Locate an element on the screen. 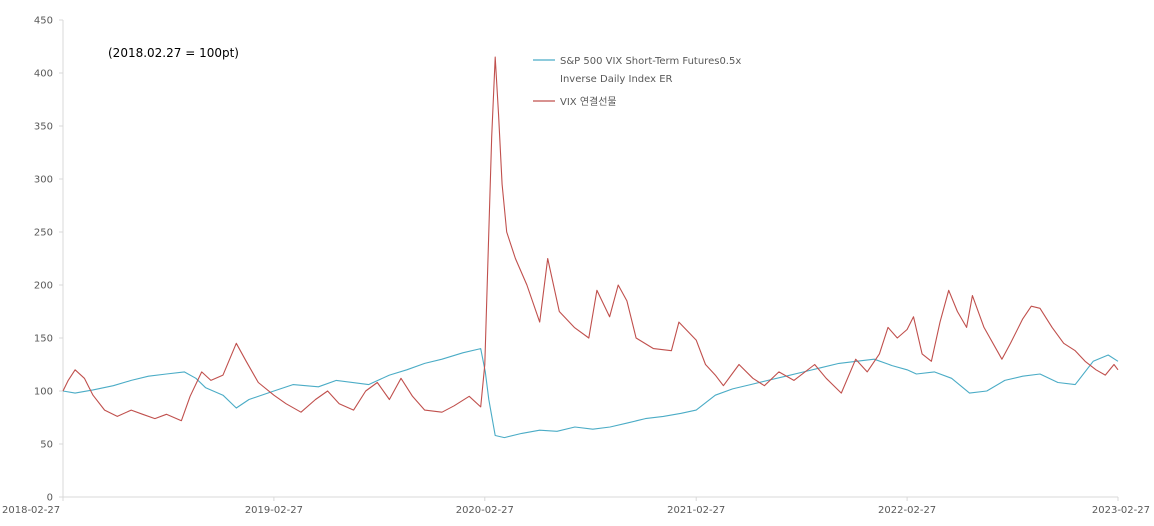 The height and width of the screenshot is (526, 1154). x-tick-label: 2021-02-27 is located at coordinates (696, 510).